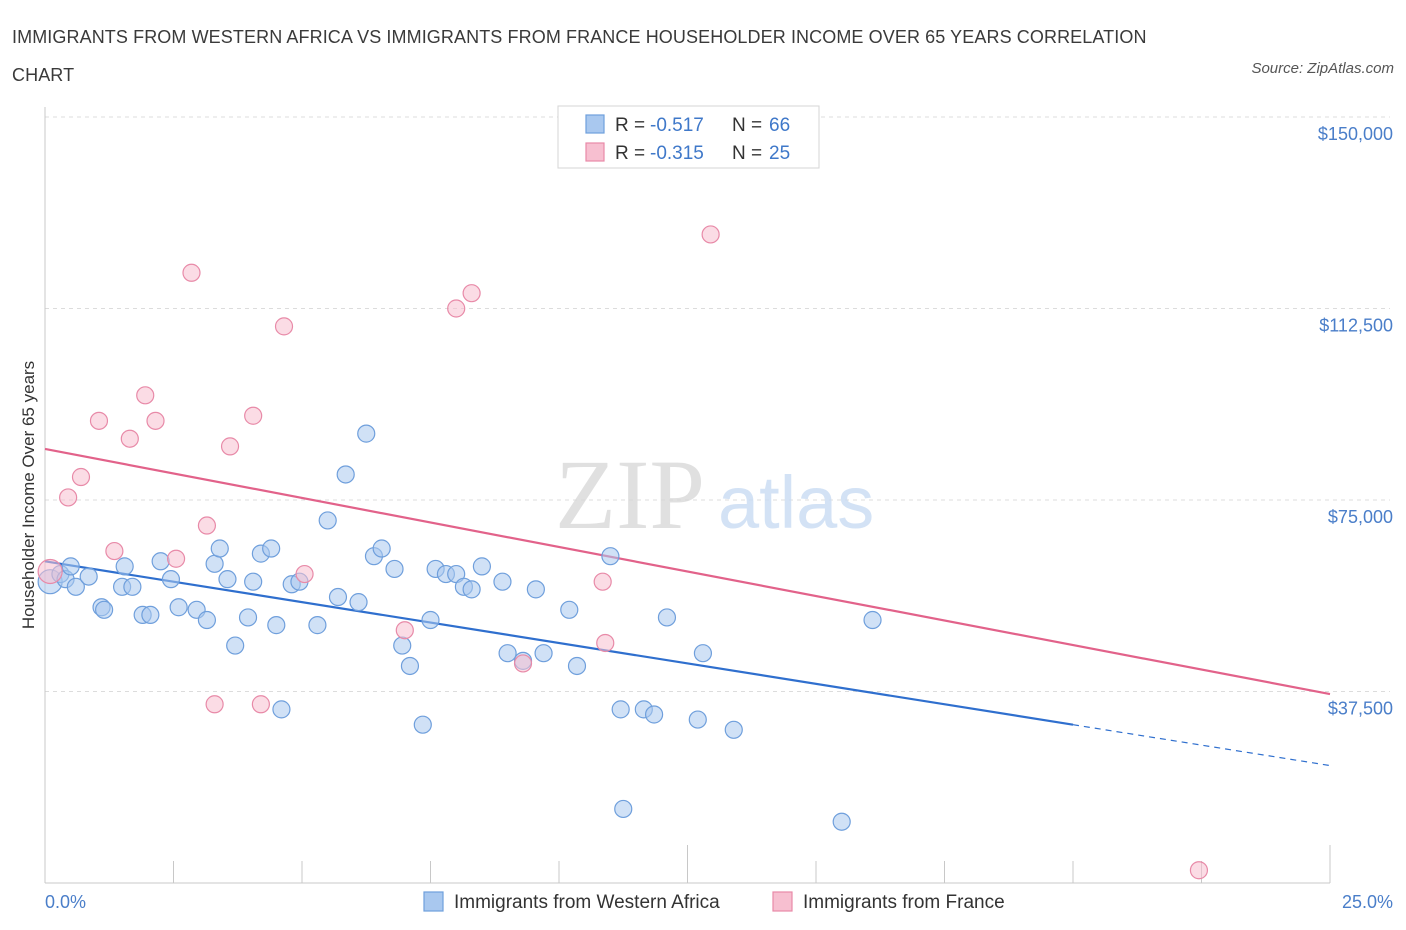 This screenshot has height=930, width=1406. I want to click on legend-n-value-france: 25, so click(779, 153).